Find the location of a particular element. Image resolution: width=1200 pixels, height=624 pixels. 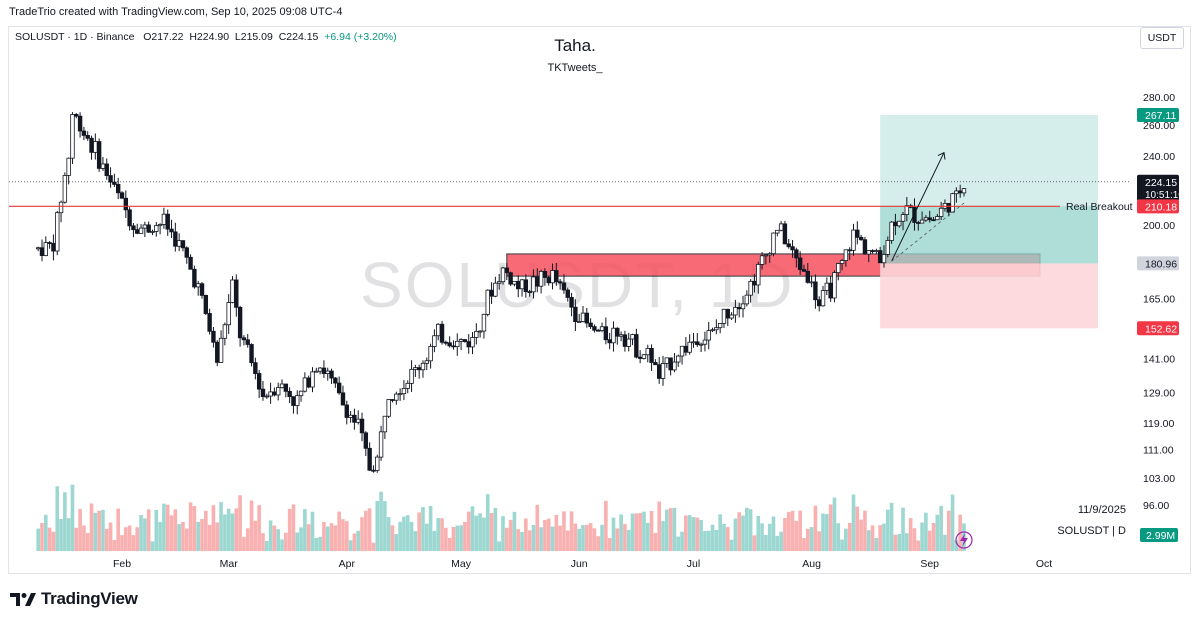

ohlc-close: C224.15 is located at coordinates (298, 37).